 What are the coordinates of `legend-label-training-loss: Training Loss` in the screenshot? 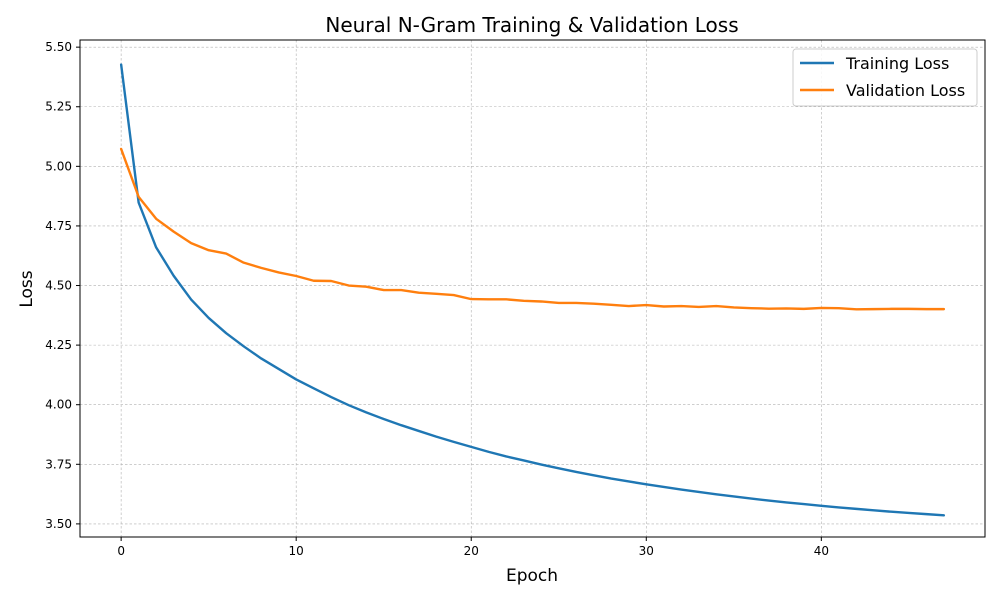 It's located at (897, 63).